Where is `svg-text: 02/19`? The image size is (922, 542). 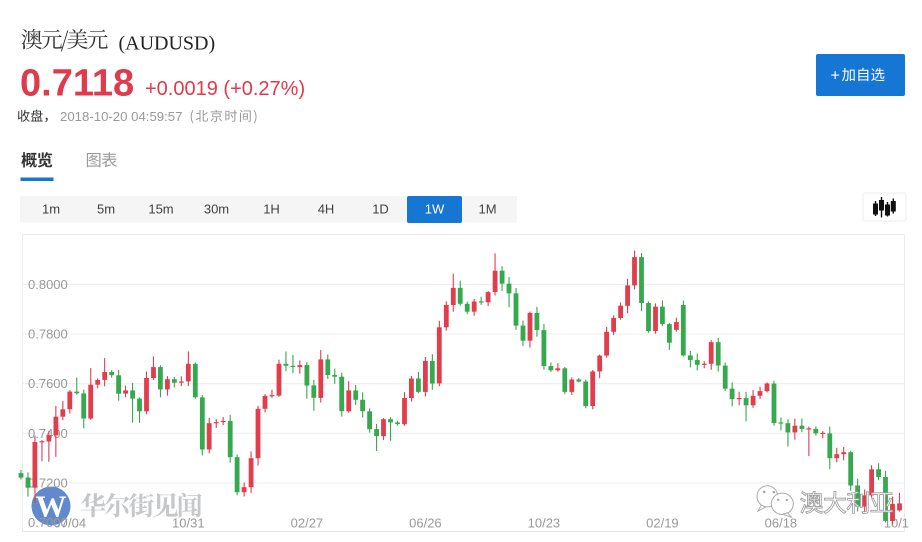
svg-text: 02/19 is located at coordinates (662, 523).